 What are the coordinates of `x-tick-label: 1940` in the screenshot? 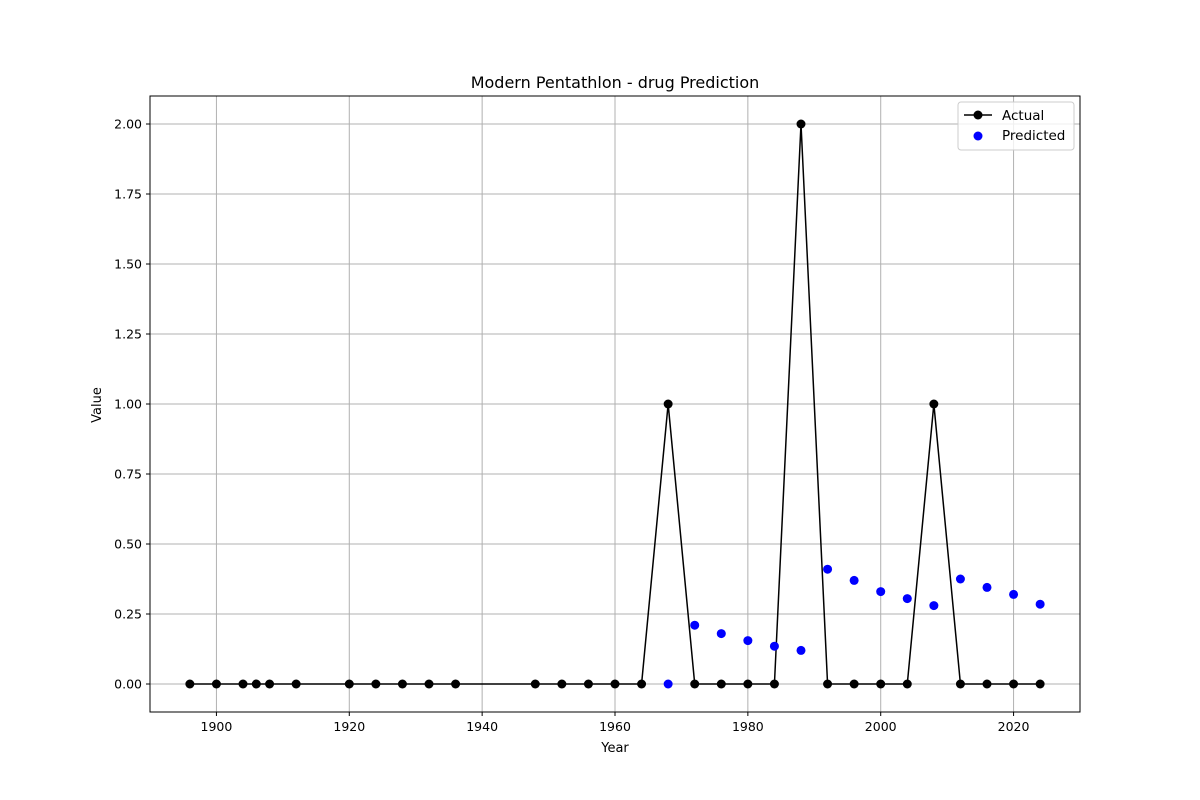 It's located at (482, 726).